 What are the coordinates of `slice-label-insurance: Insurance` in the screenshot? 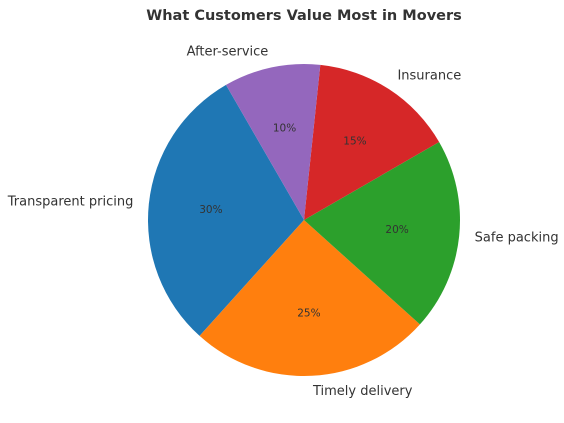 It's located at (429, 76).